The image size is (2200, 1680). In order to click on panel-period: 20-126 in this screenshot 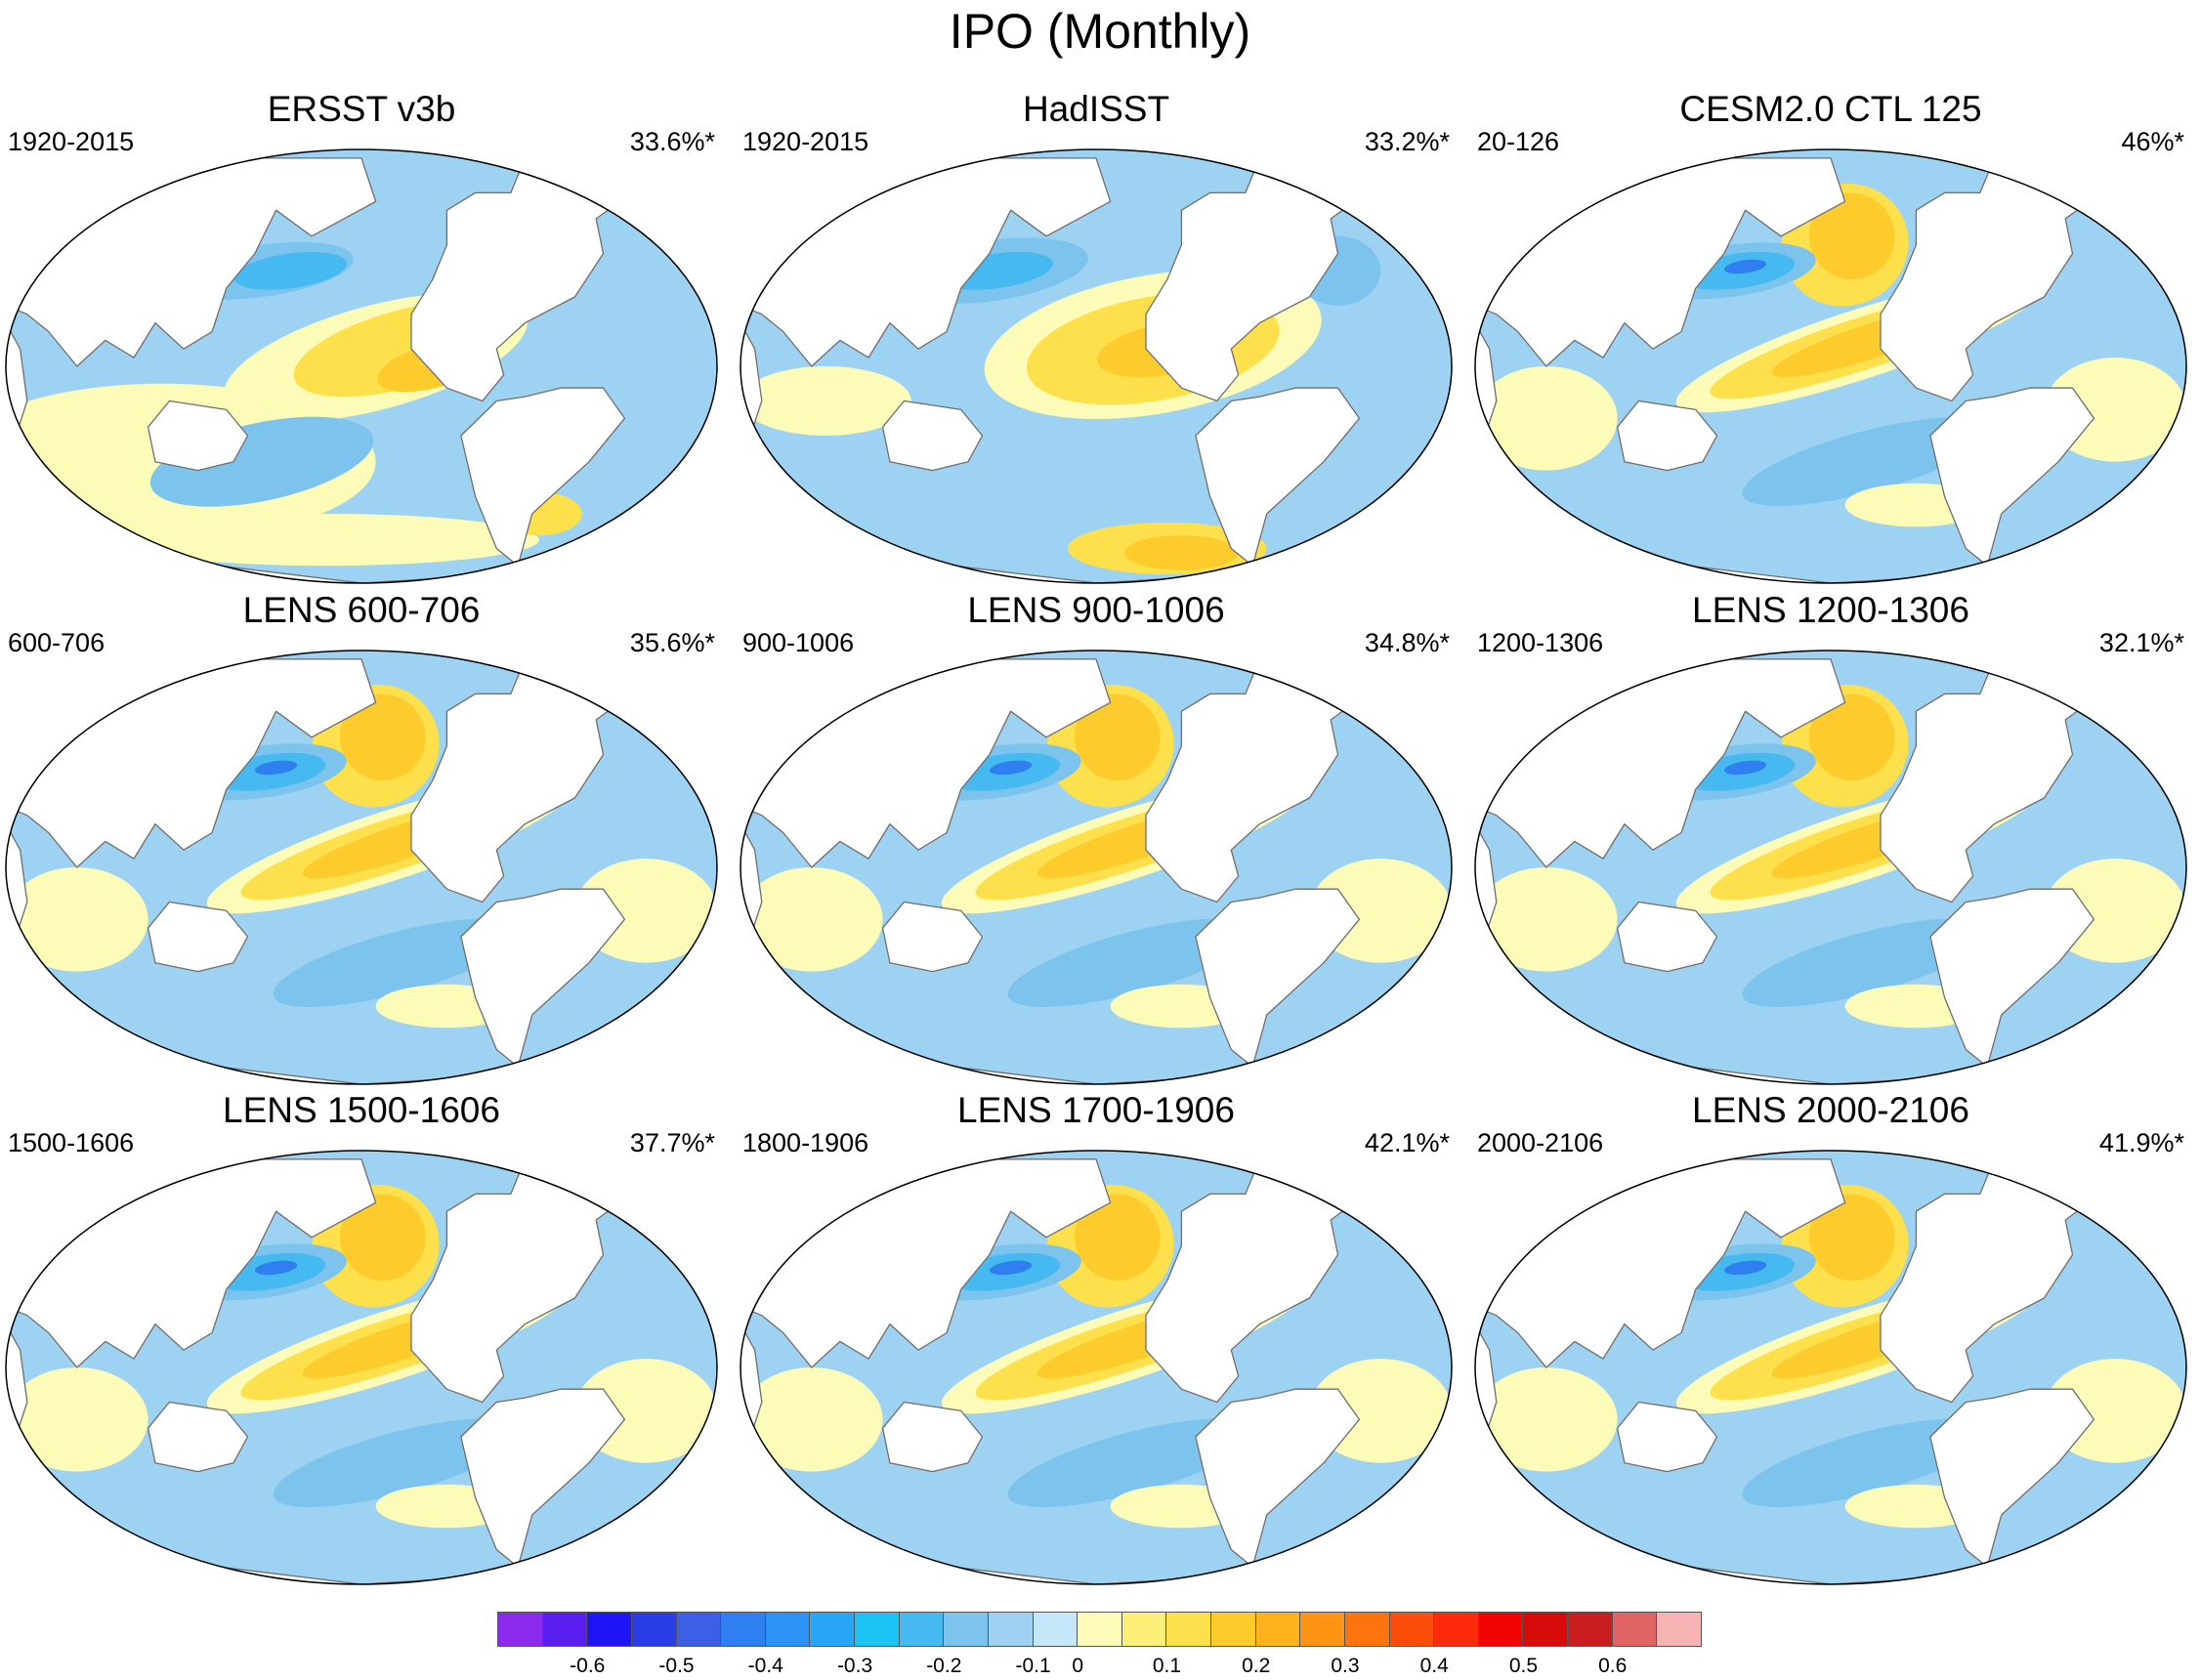, I will do `click(1519, 141)`.